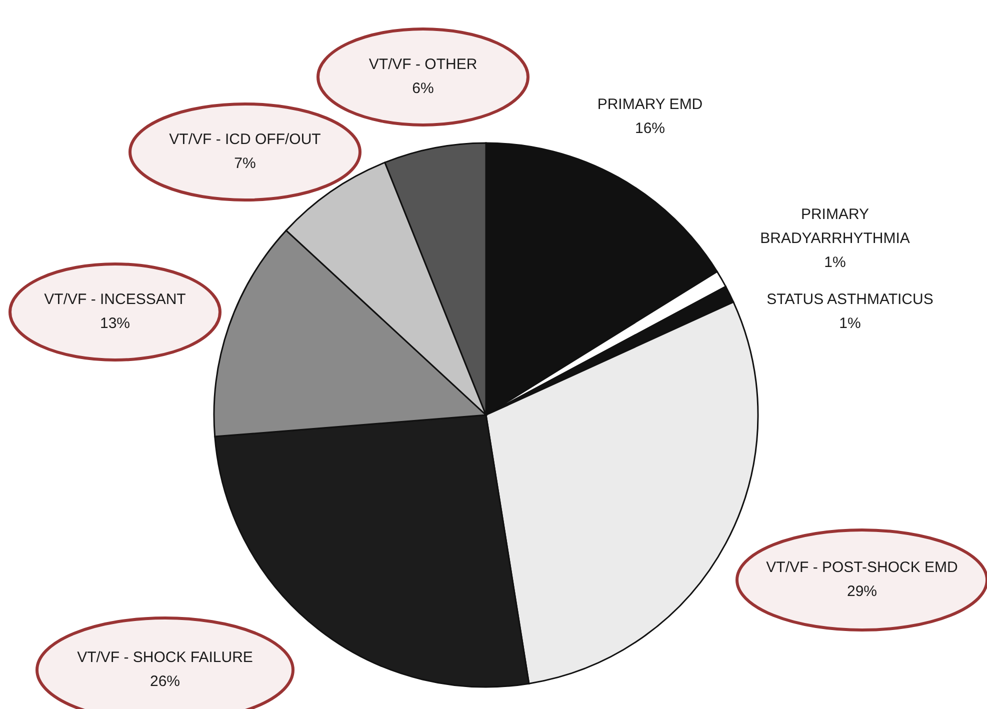  What do you see at coordinates (850, 299) in the screenshot?
I see `slice-label: STATUS ASTHMATICUS` at bounding box center [850, 299].